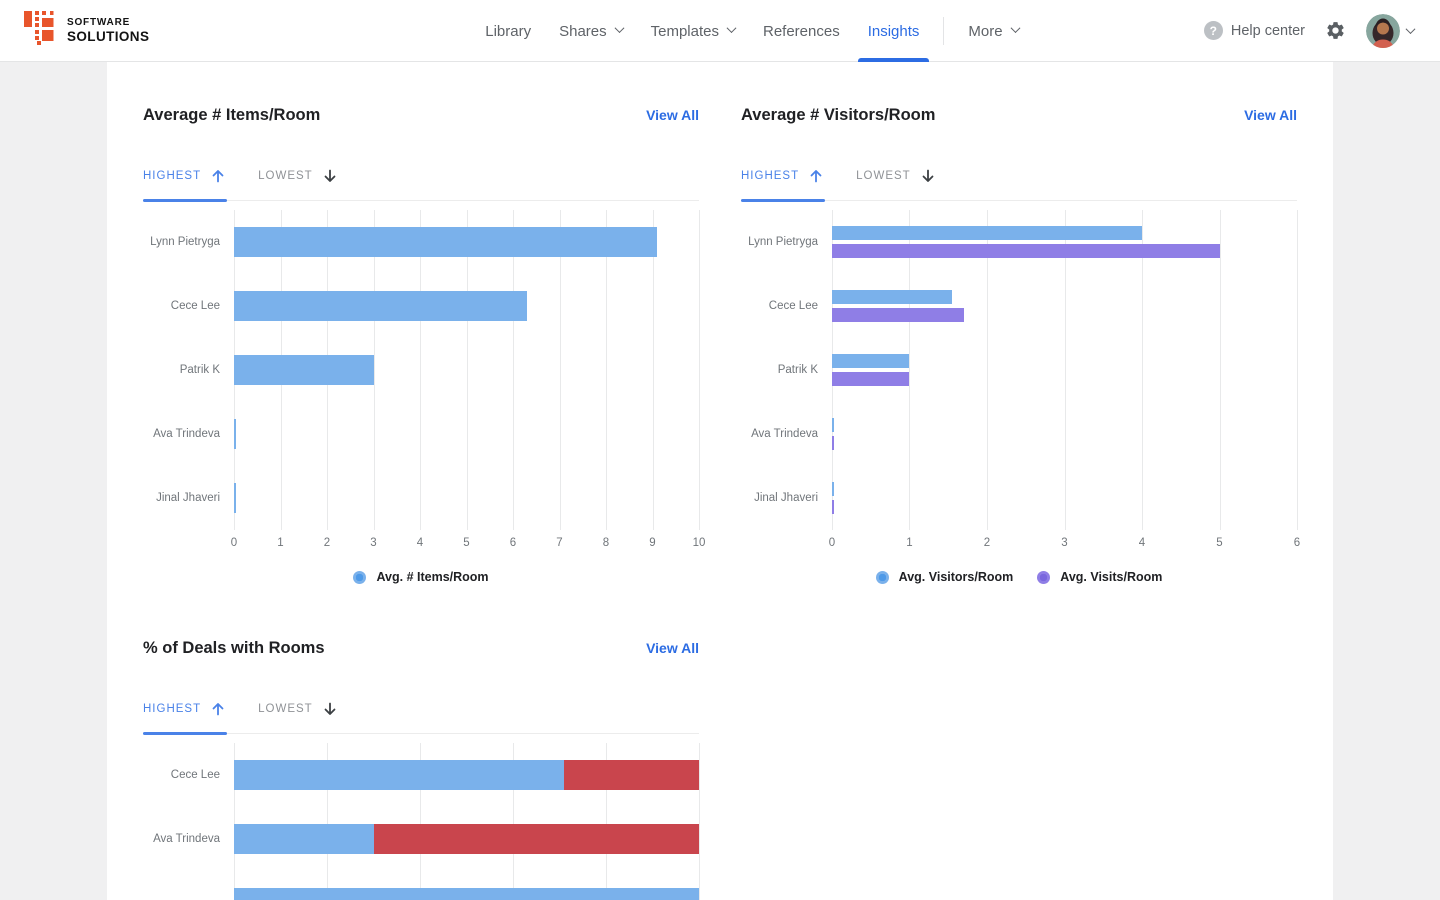  I want to click on nav-item-templates: Templates, so click(693, 31).